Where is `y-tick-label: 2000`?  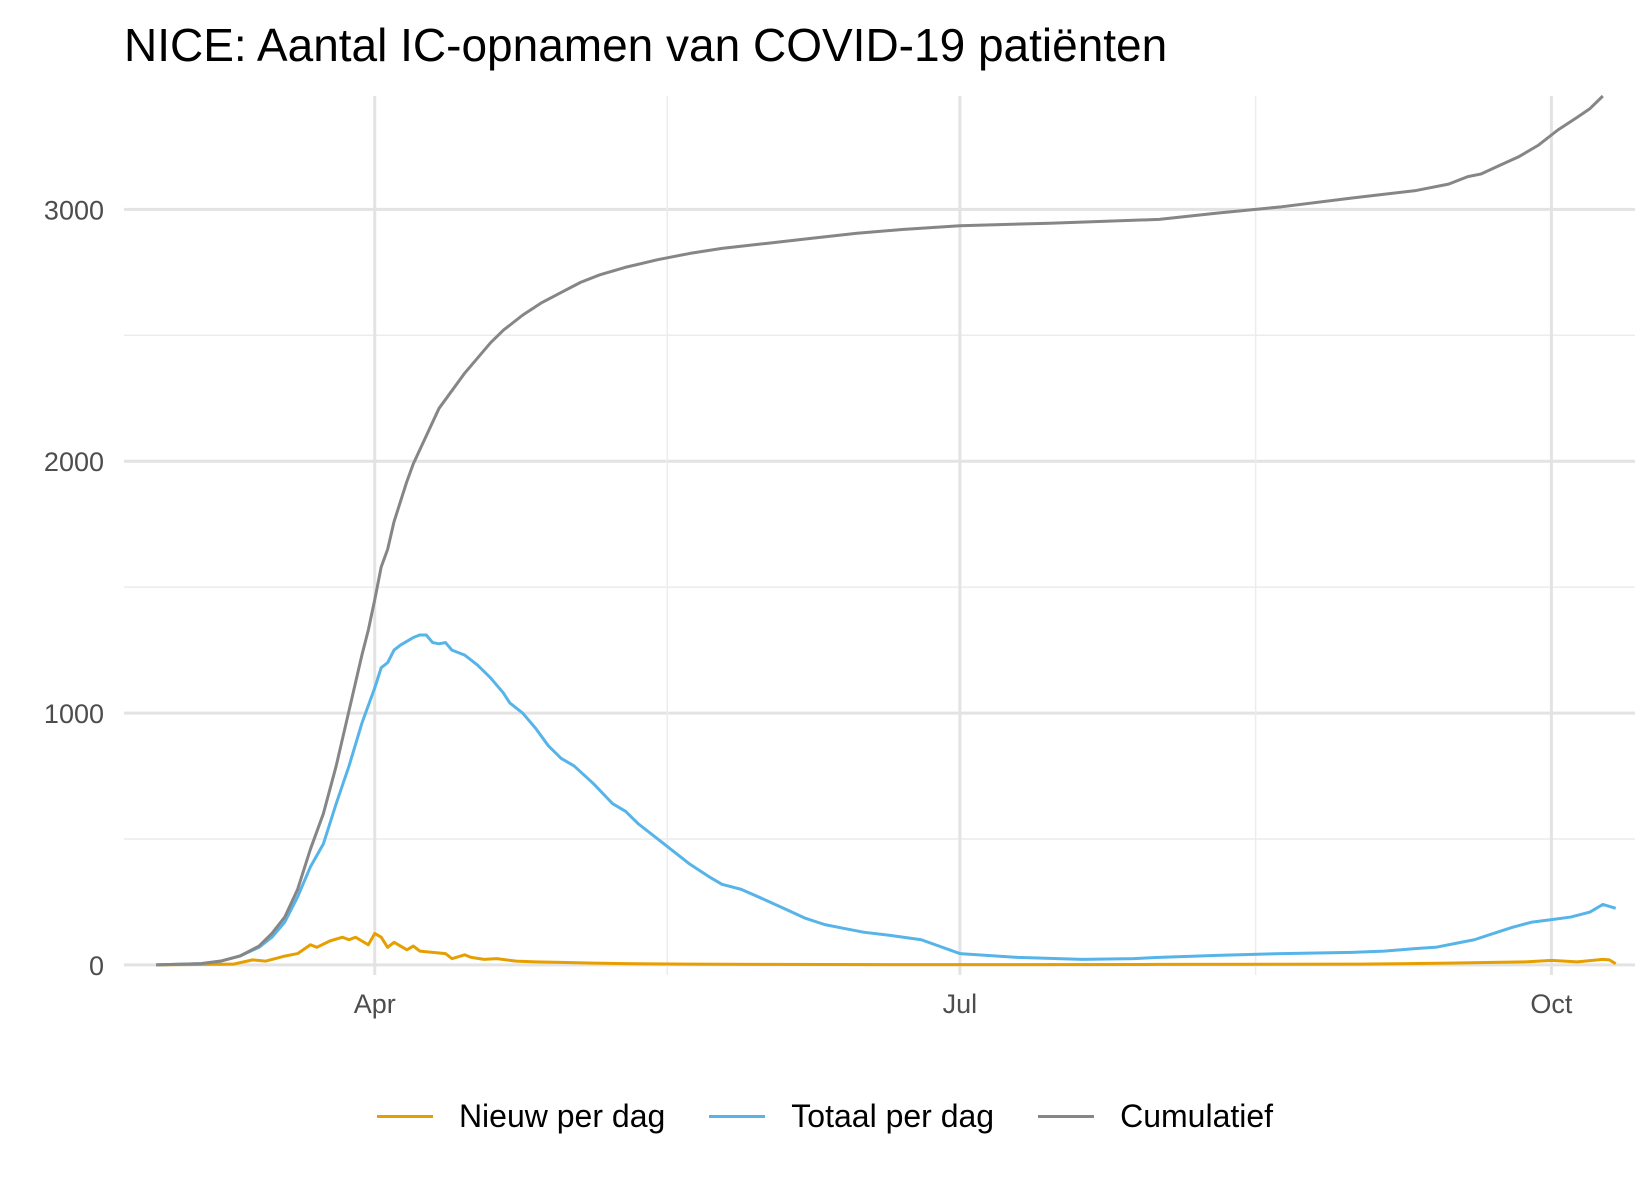
y-tick-label: 2000 is located at coordinates (74, 462).